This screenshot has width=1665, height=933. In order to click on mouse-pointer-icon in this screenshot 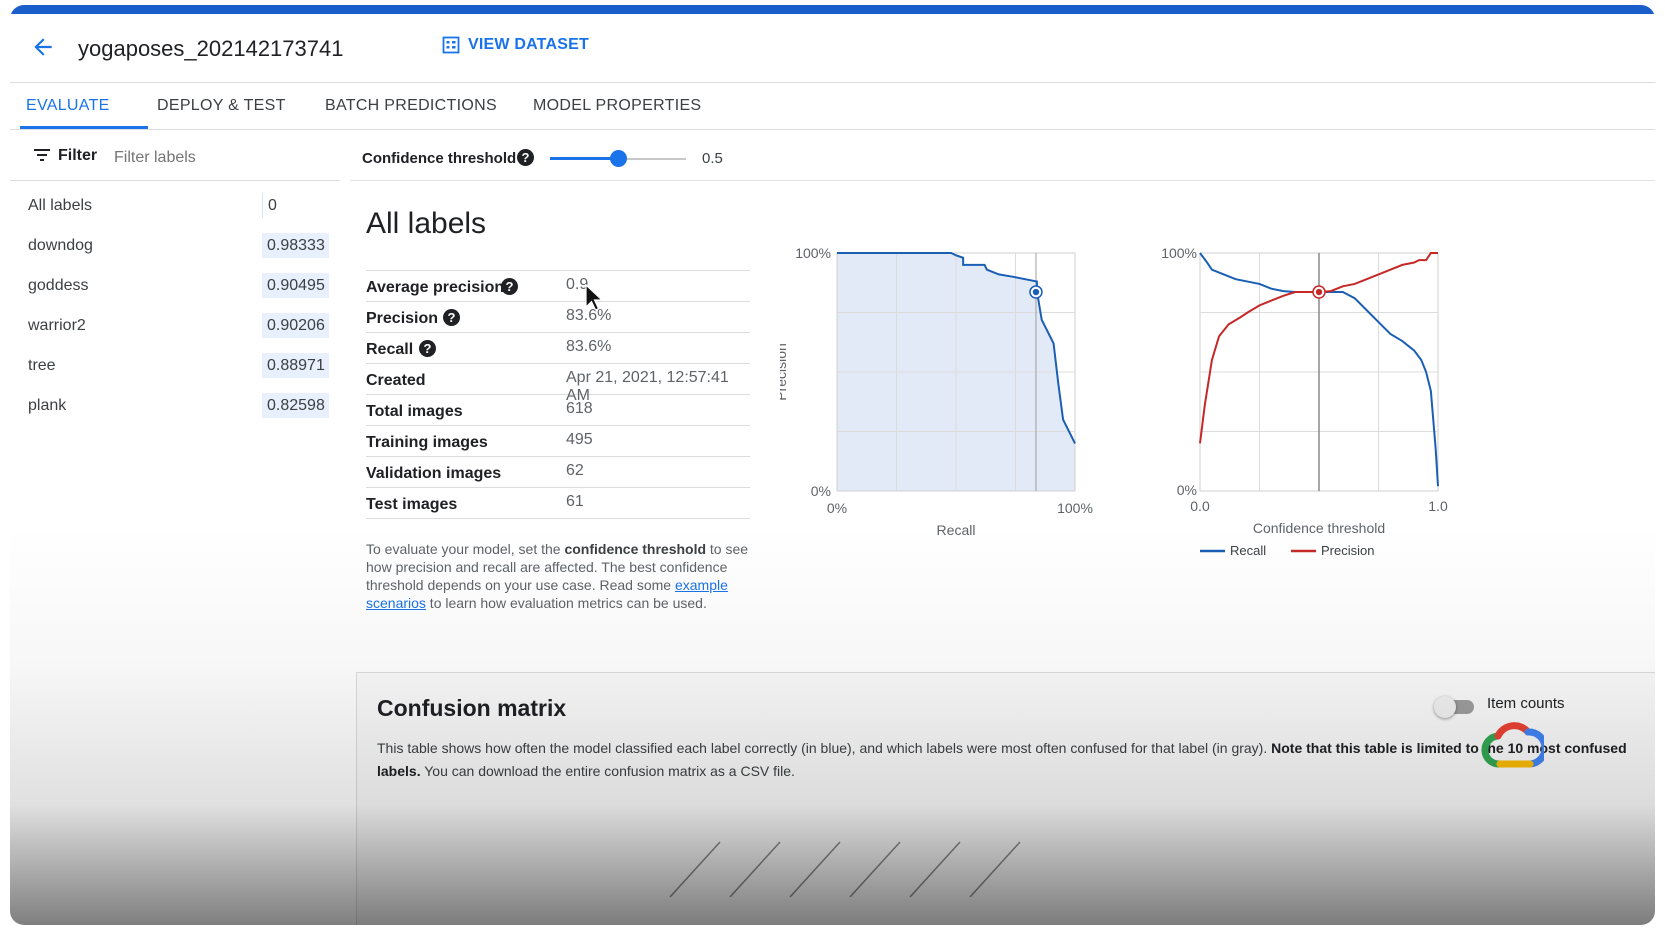, I will do `click(594, 297)`.